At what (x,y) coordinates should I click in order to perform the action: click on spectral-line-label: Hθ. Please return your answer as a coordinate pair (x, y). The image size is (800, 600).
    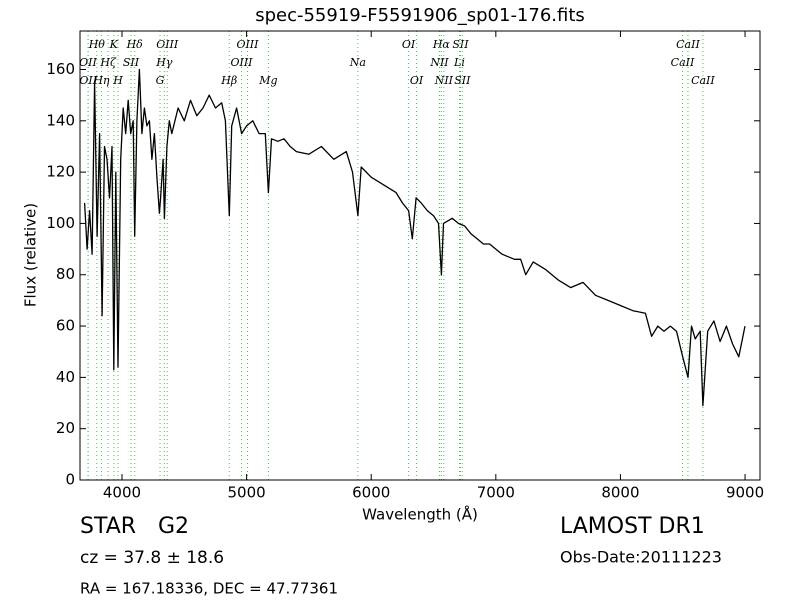
    Looking at the image, I should click on (97, 44).